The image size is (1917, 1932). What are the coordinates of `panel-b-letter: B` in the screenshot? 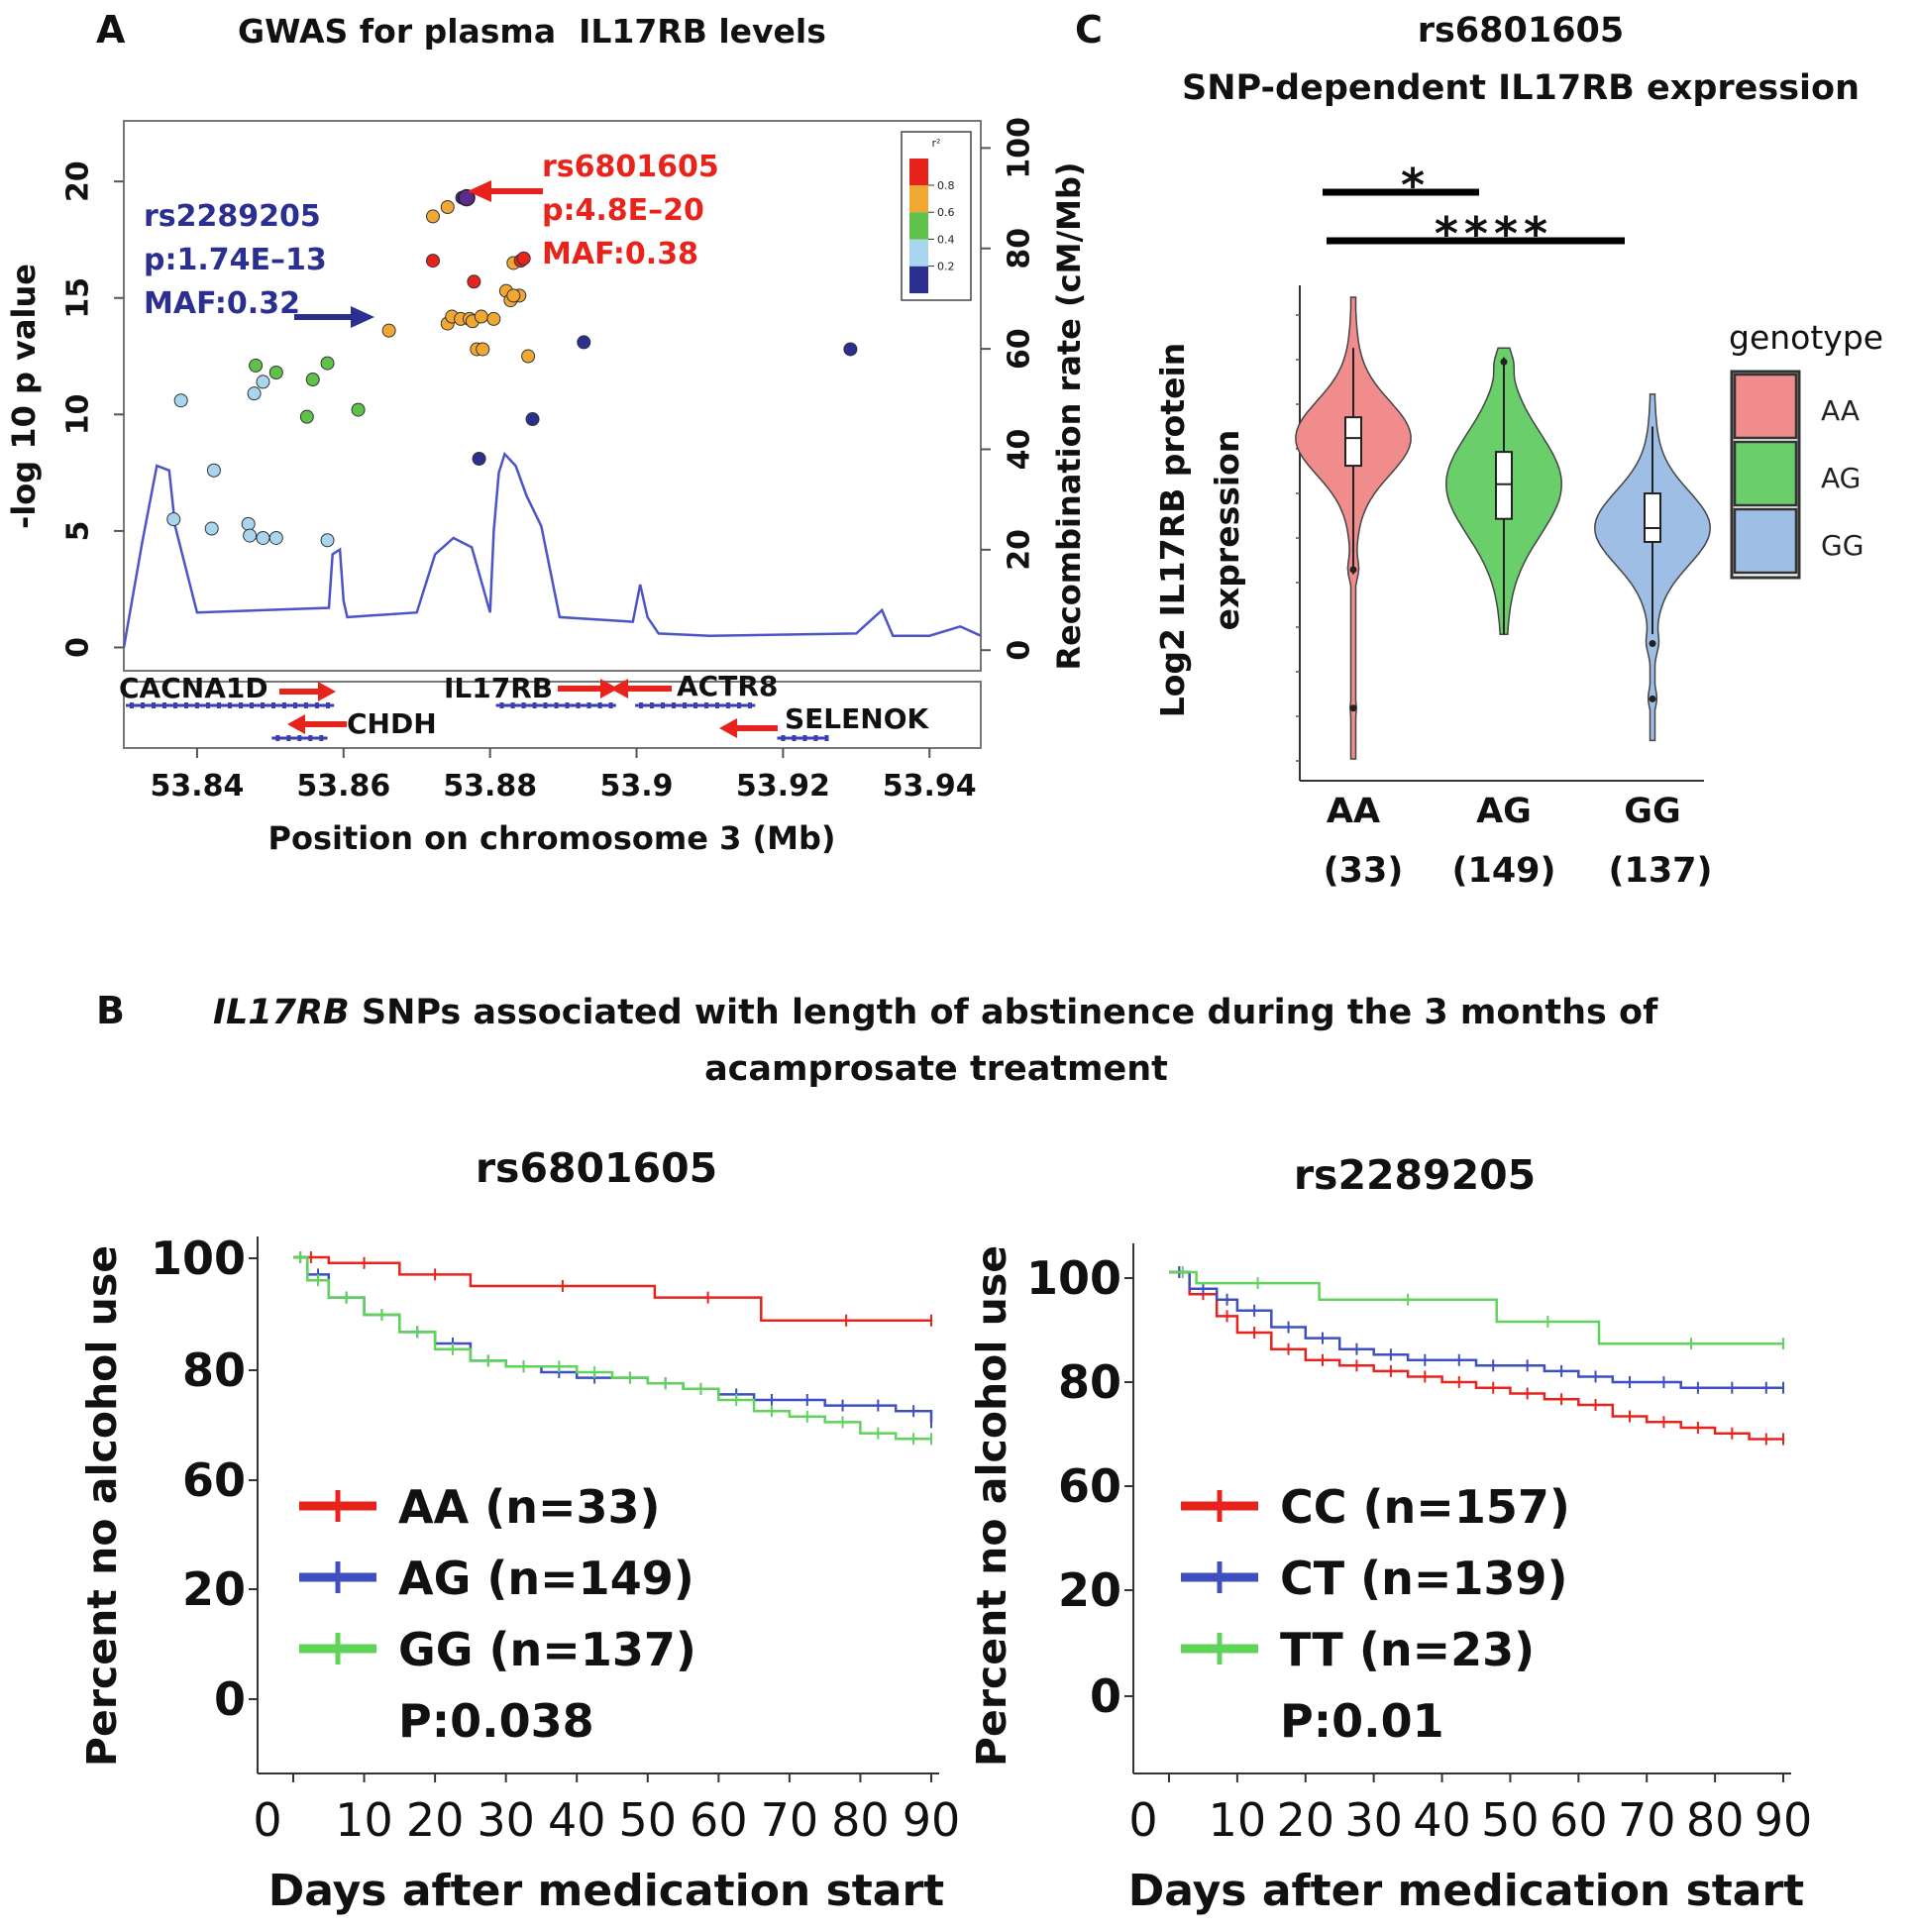 It's located at (110, 1010).